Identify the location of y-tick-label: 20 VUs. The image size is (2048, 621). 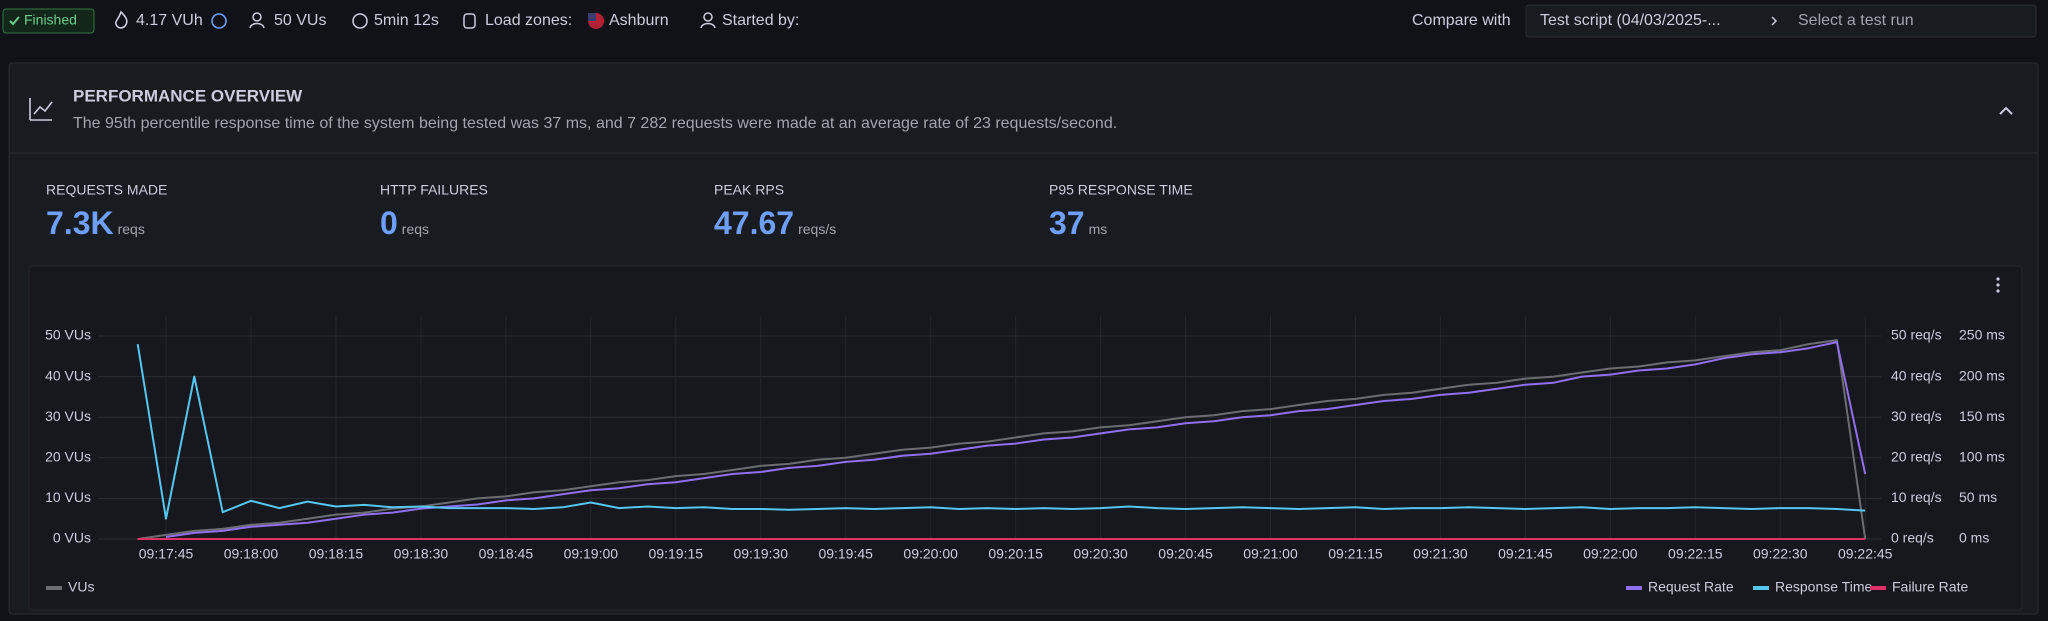
(68, 457).